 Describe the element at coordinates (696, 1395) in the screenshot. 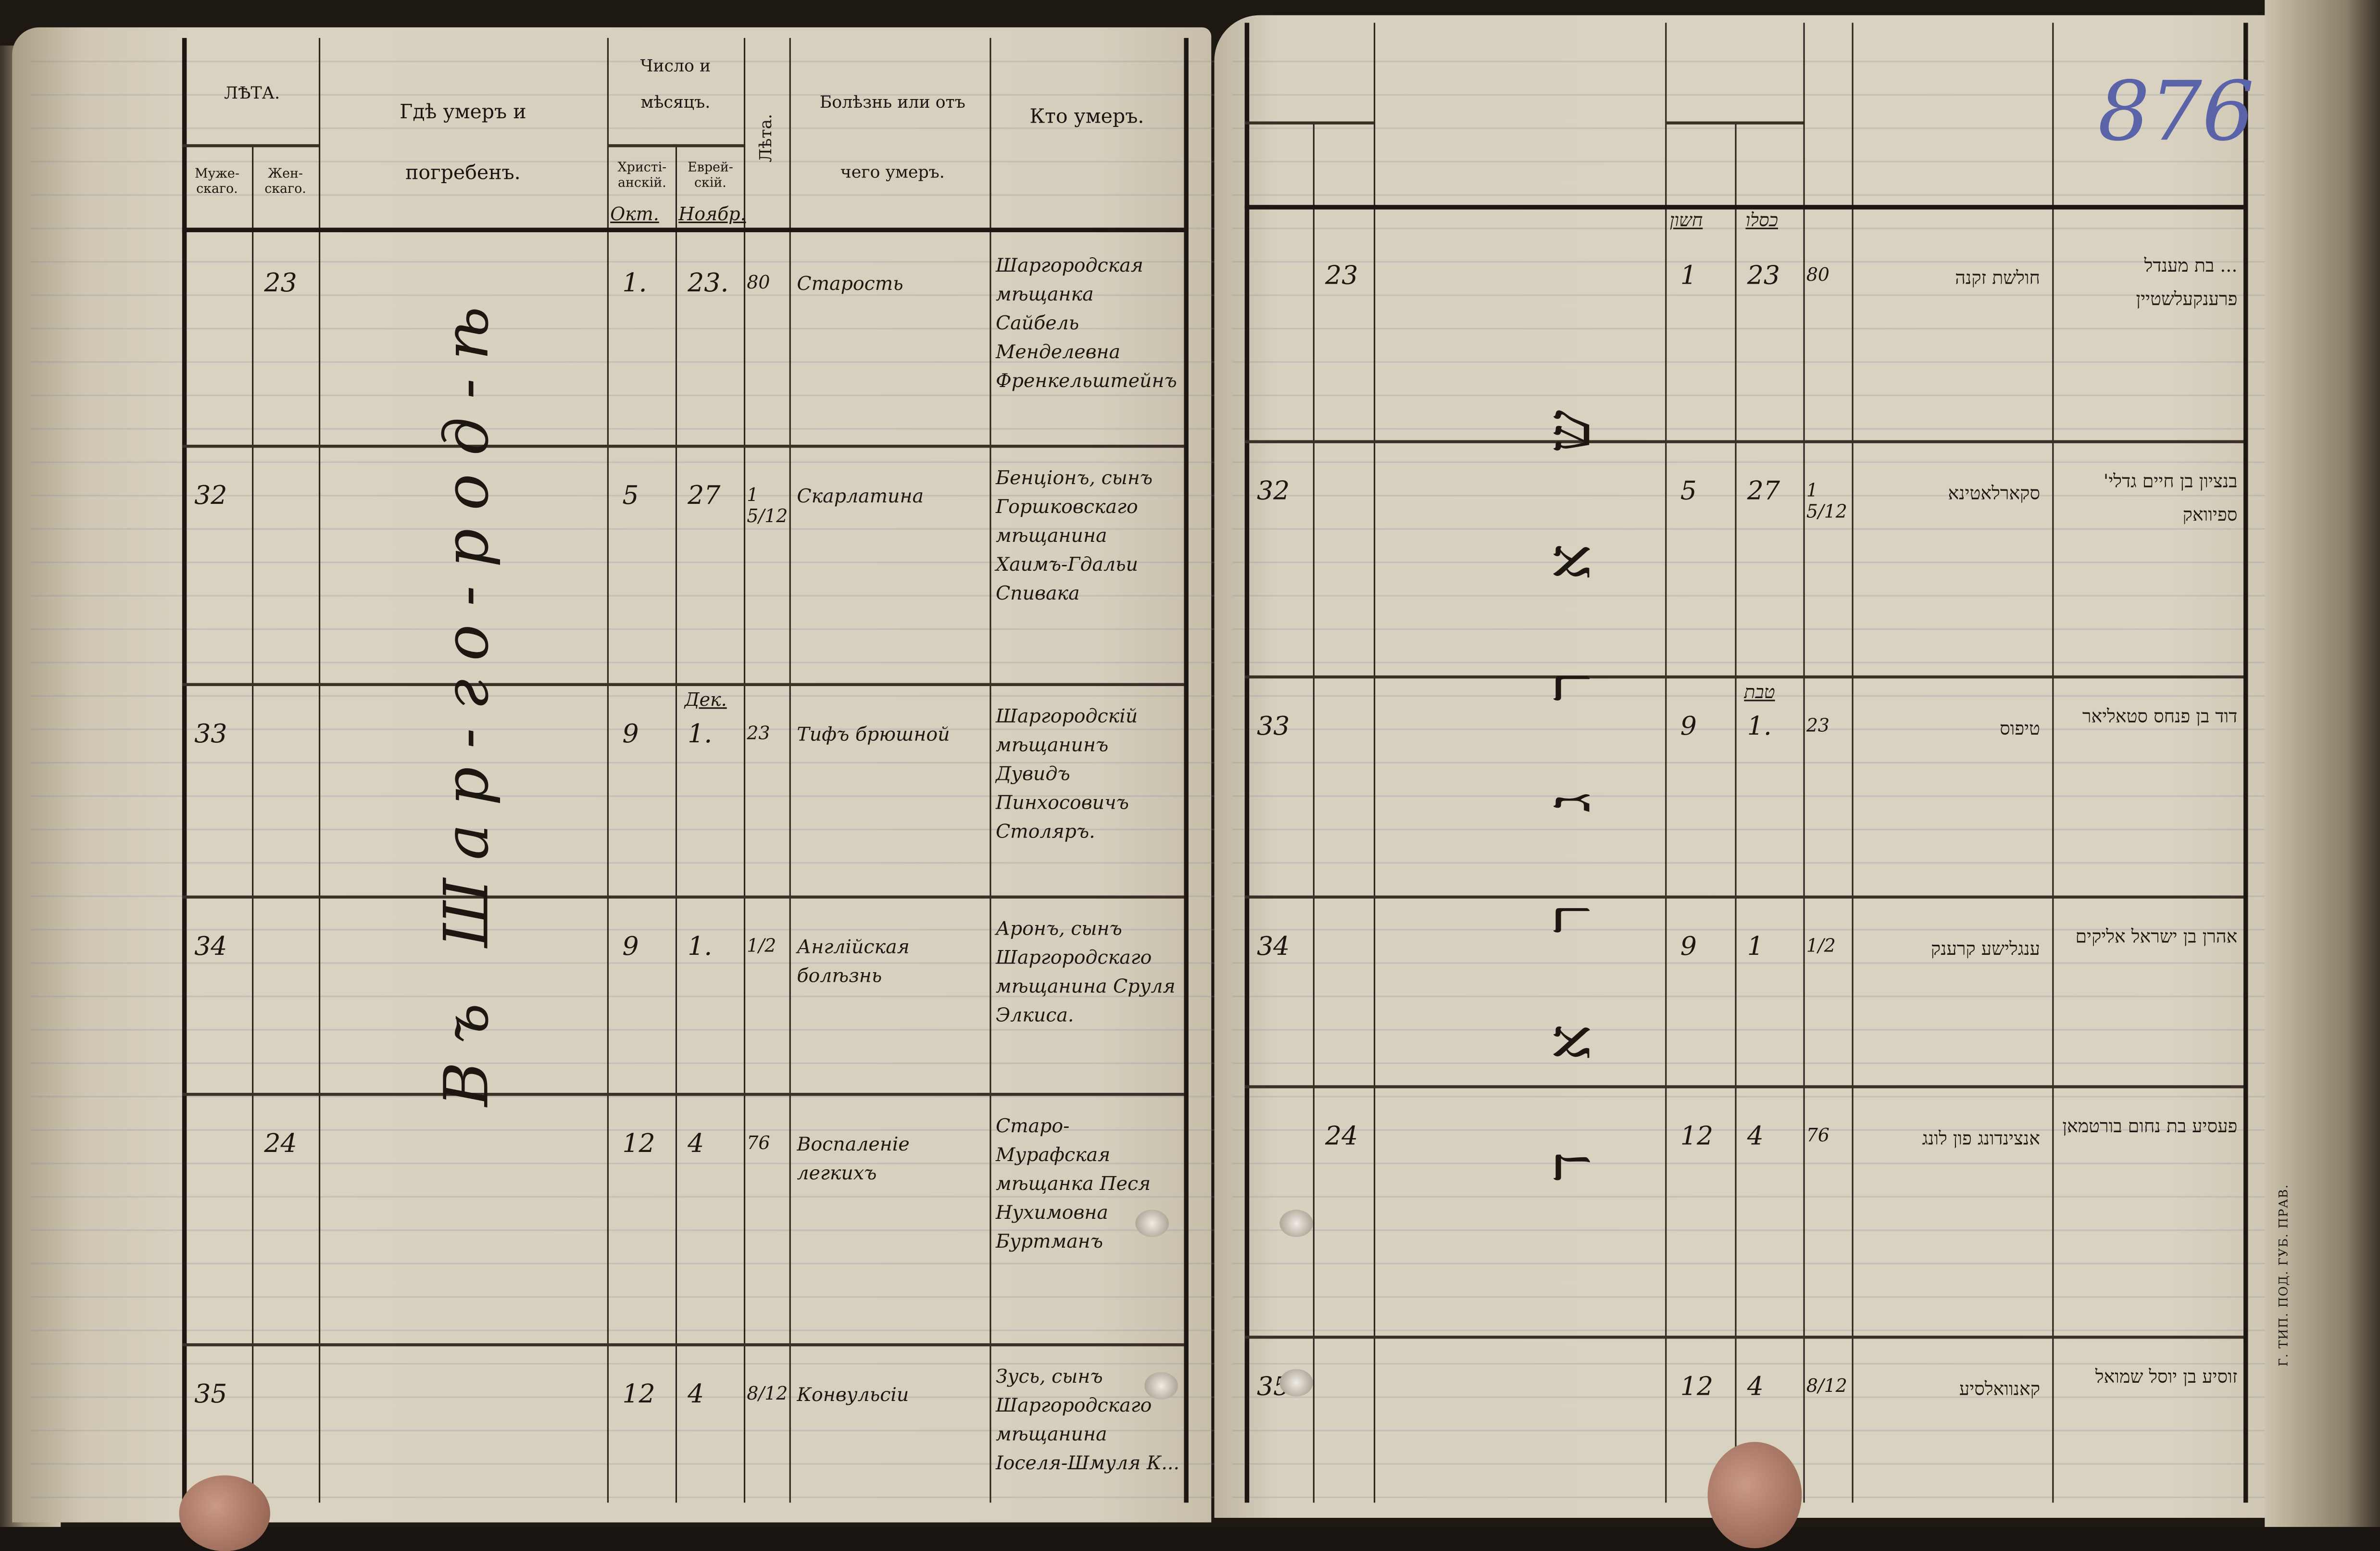

I see `day-jewish: 4` at that location.